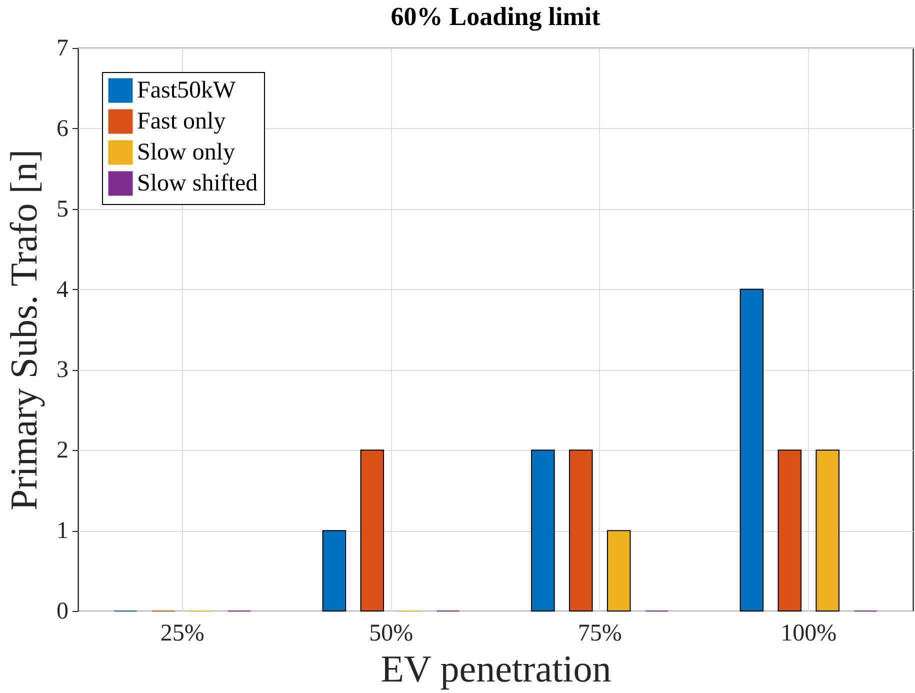 The width and height of the screenshot is (915, 693). What do you see at coordinates (186, 153) in the screenshot?
I see `legend-label: Slow only` at bounding box center [186, 153].